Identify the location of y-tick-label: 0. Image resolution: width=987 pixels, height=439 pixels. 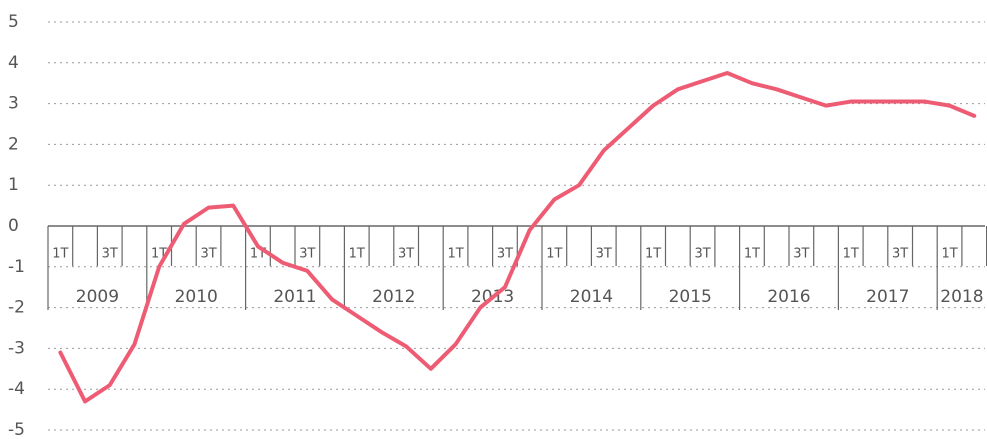
(13, 226).